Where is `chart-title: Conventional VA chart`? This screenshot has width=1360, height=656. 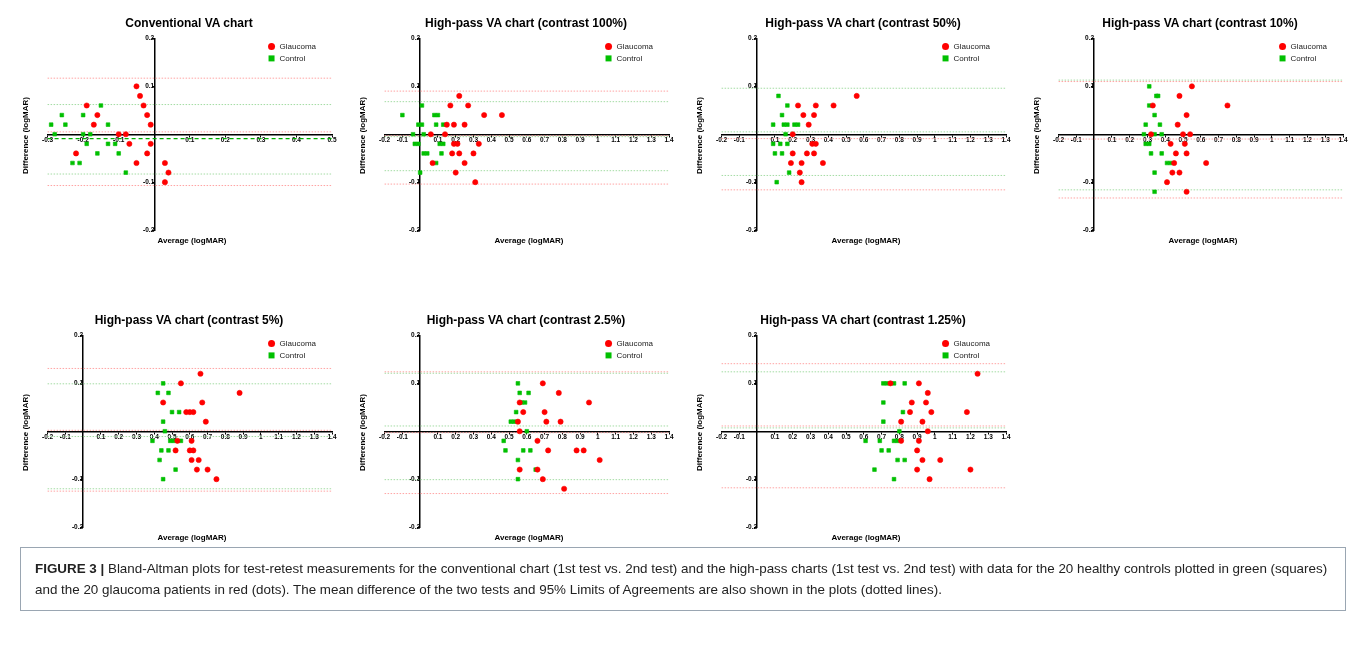
chart-title: Conventional VA chart is located at coordinates (189, 22).